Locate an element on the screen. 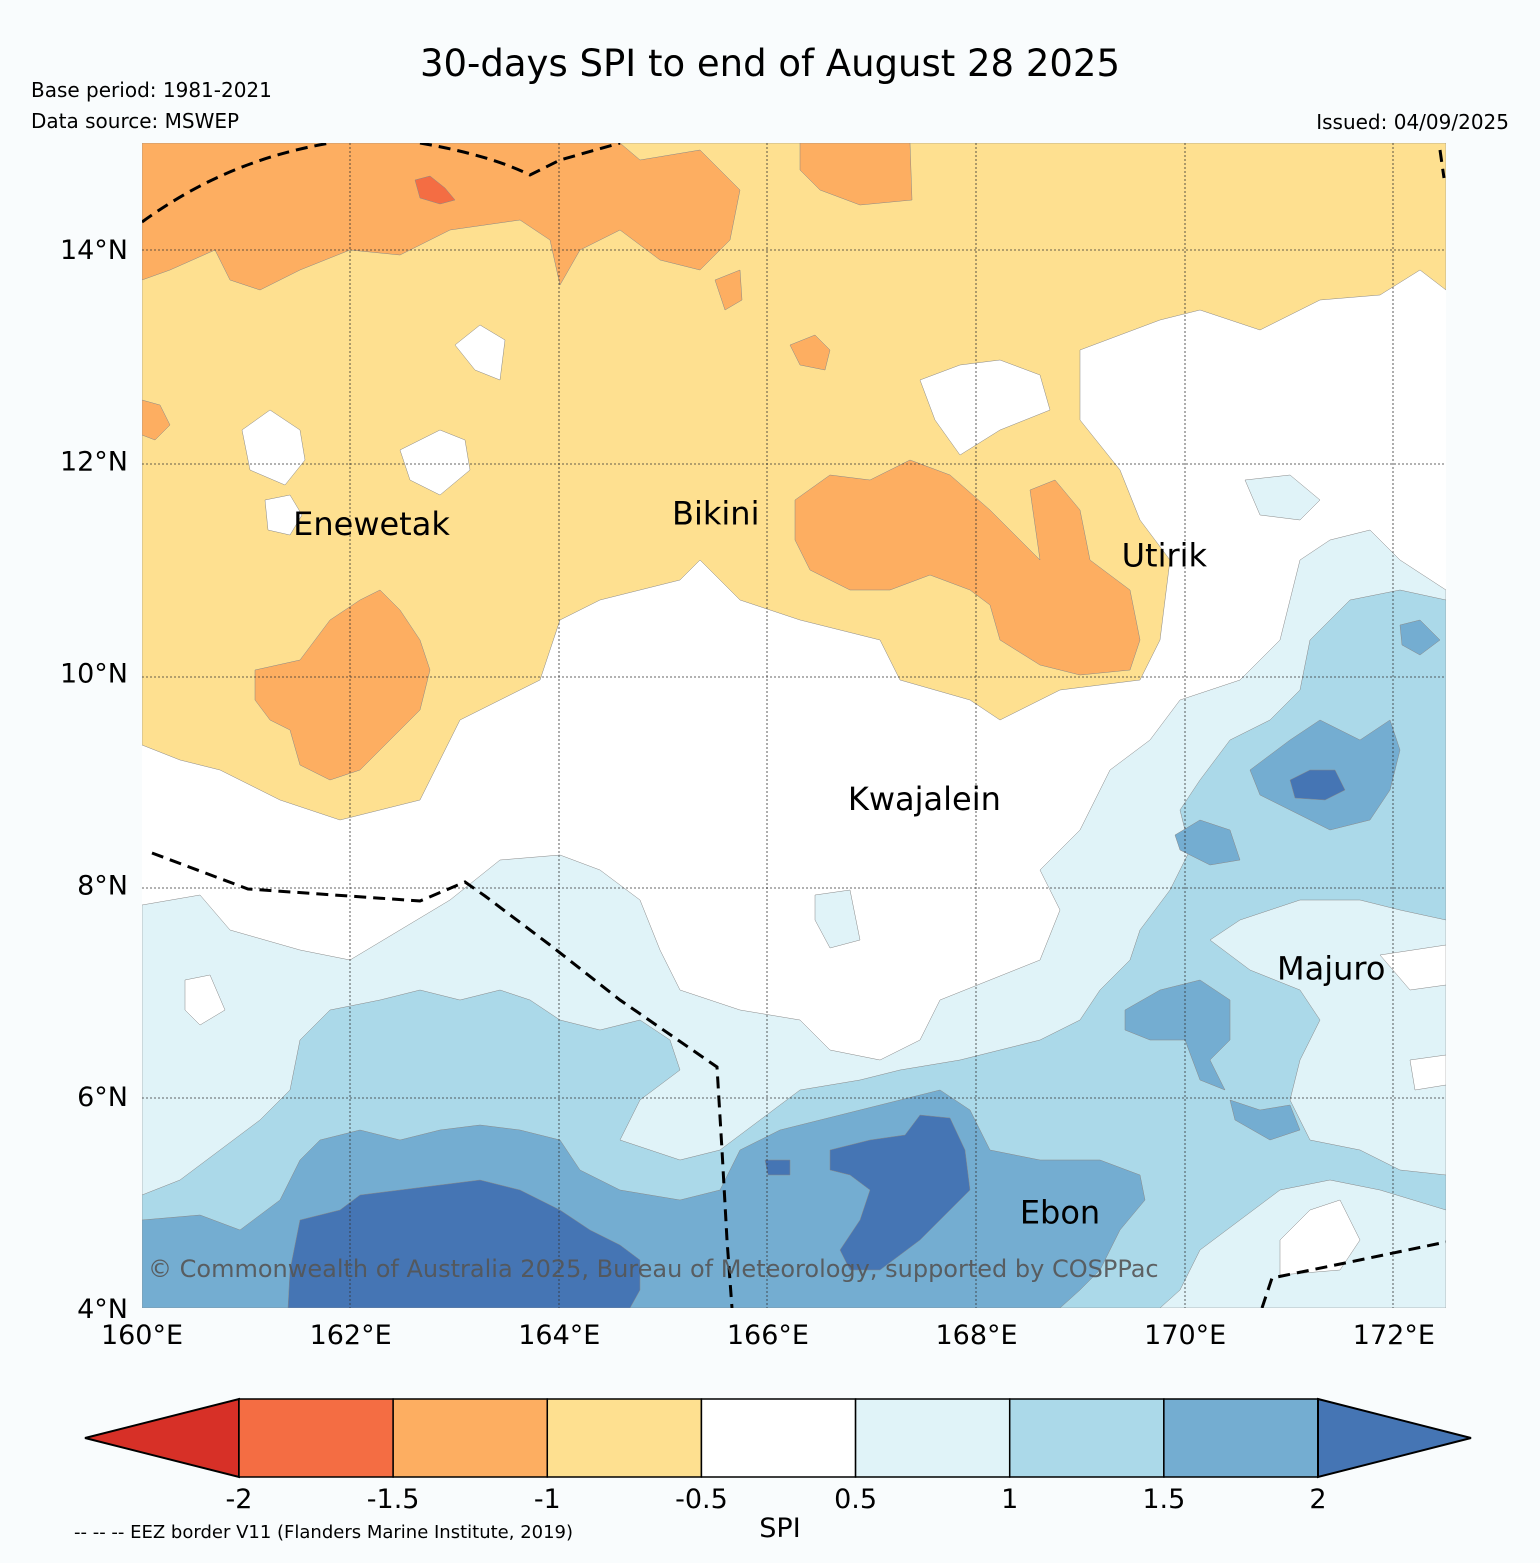 Image resolution: width=1540 pixels, height=1563 pixels. lon-tick-label: 164°E is located at coordinates (559, 1335).